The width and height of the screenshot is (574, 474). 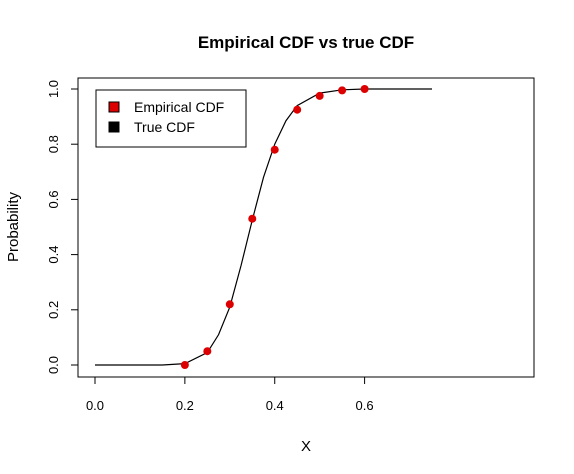 What do you see at coordinates (306, 446) in the screenshot?
I see `x-axis-label: X` at bounding box center [306, 446].